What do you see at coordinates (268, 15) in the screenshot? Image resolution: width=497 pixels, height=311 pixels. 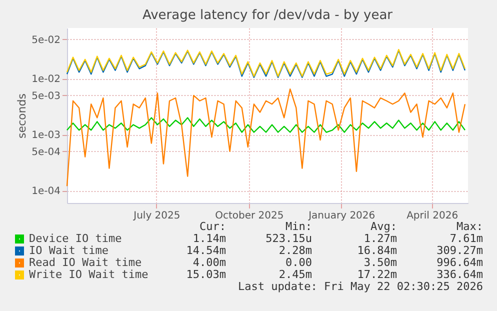 I see `chart-title: Average latency for /dev/vda - by year` at bounding box center [268, 15].